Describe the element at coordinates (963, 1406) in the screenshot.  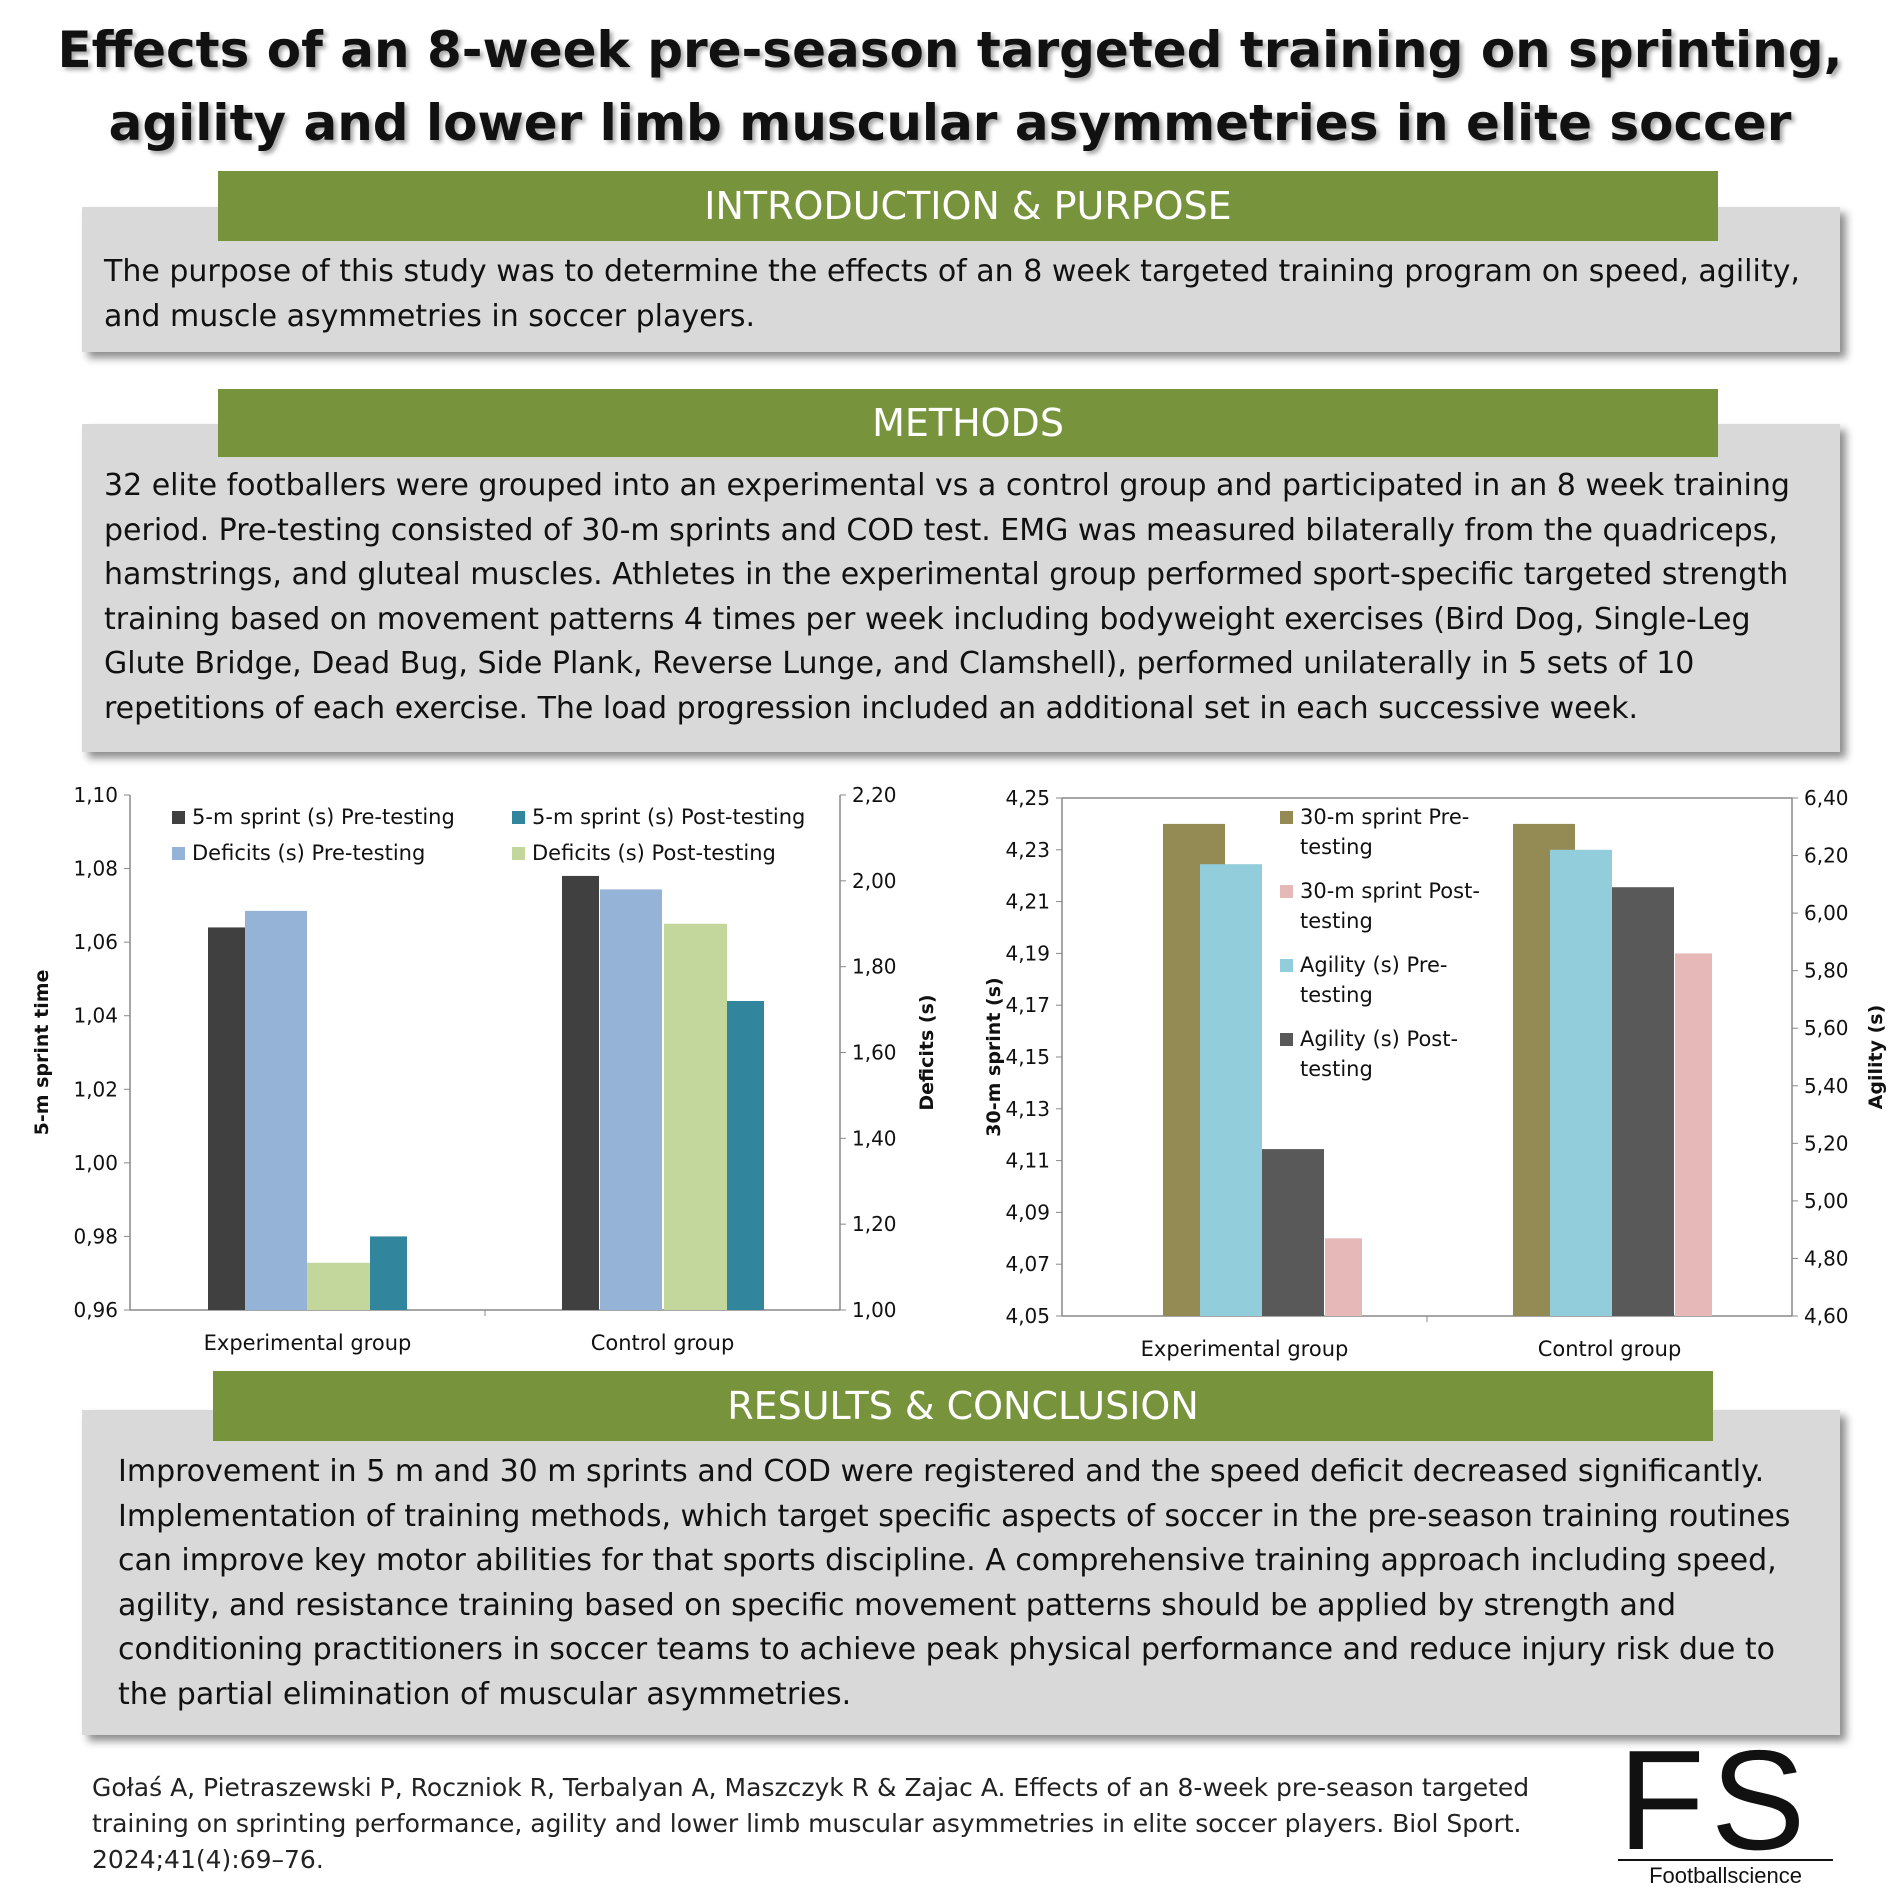
I see `results-heading: RESULTS & CONCLUSION` at that location.